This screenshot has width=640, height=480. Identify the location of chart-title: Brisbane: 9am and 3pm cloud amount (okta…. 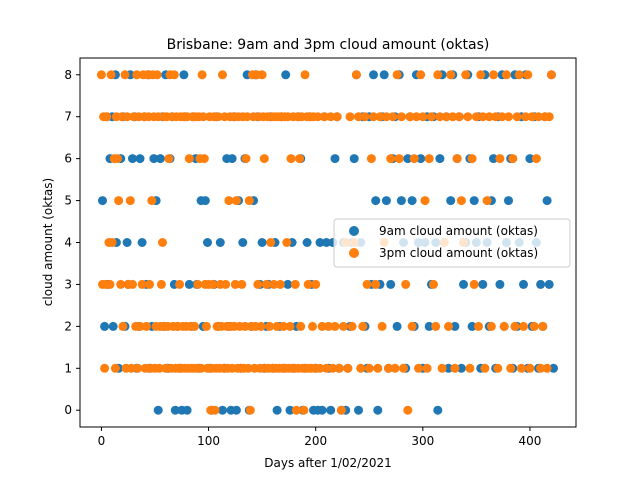
(328, 45).